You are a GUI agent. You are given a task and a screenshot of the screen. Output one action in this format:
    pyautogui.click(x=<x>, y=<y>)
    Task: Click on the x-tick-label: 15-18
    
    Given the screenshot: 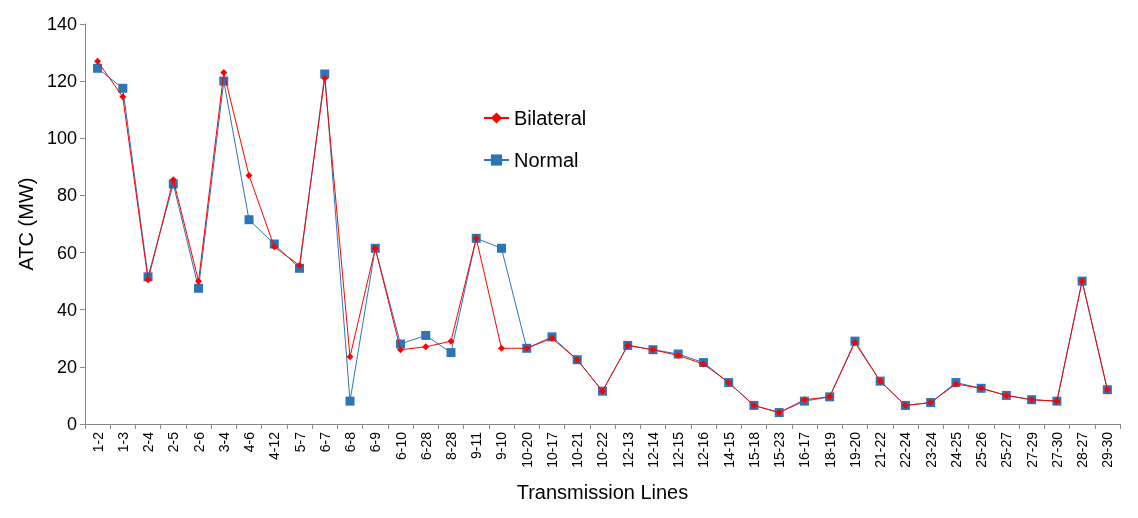 What is the action you would take?
    pyautogui.click(x=753, y=449)
    